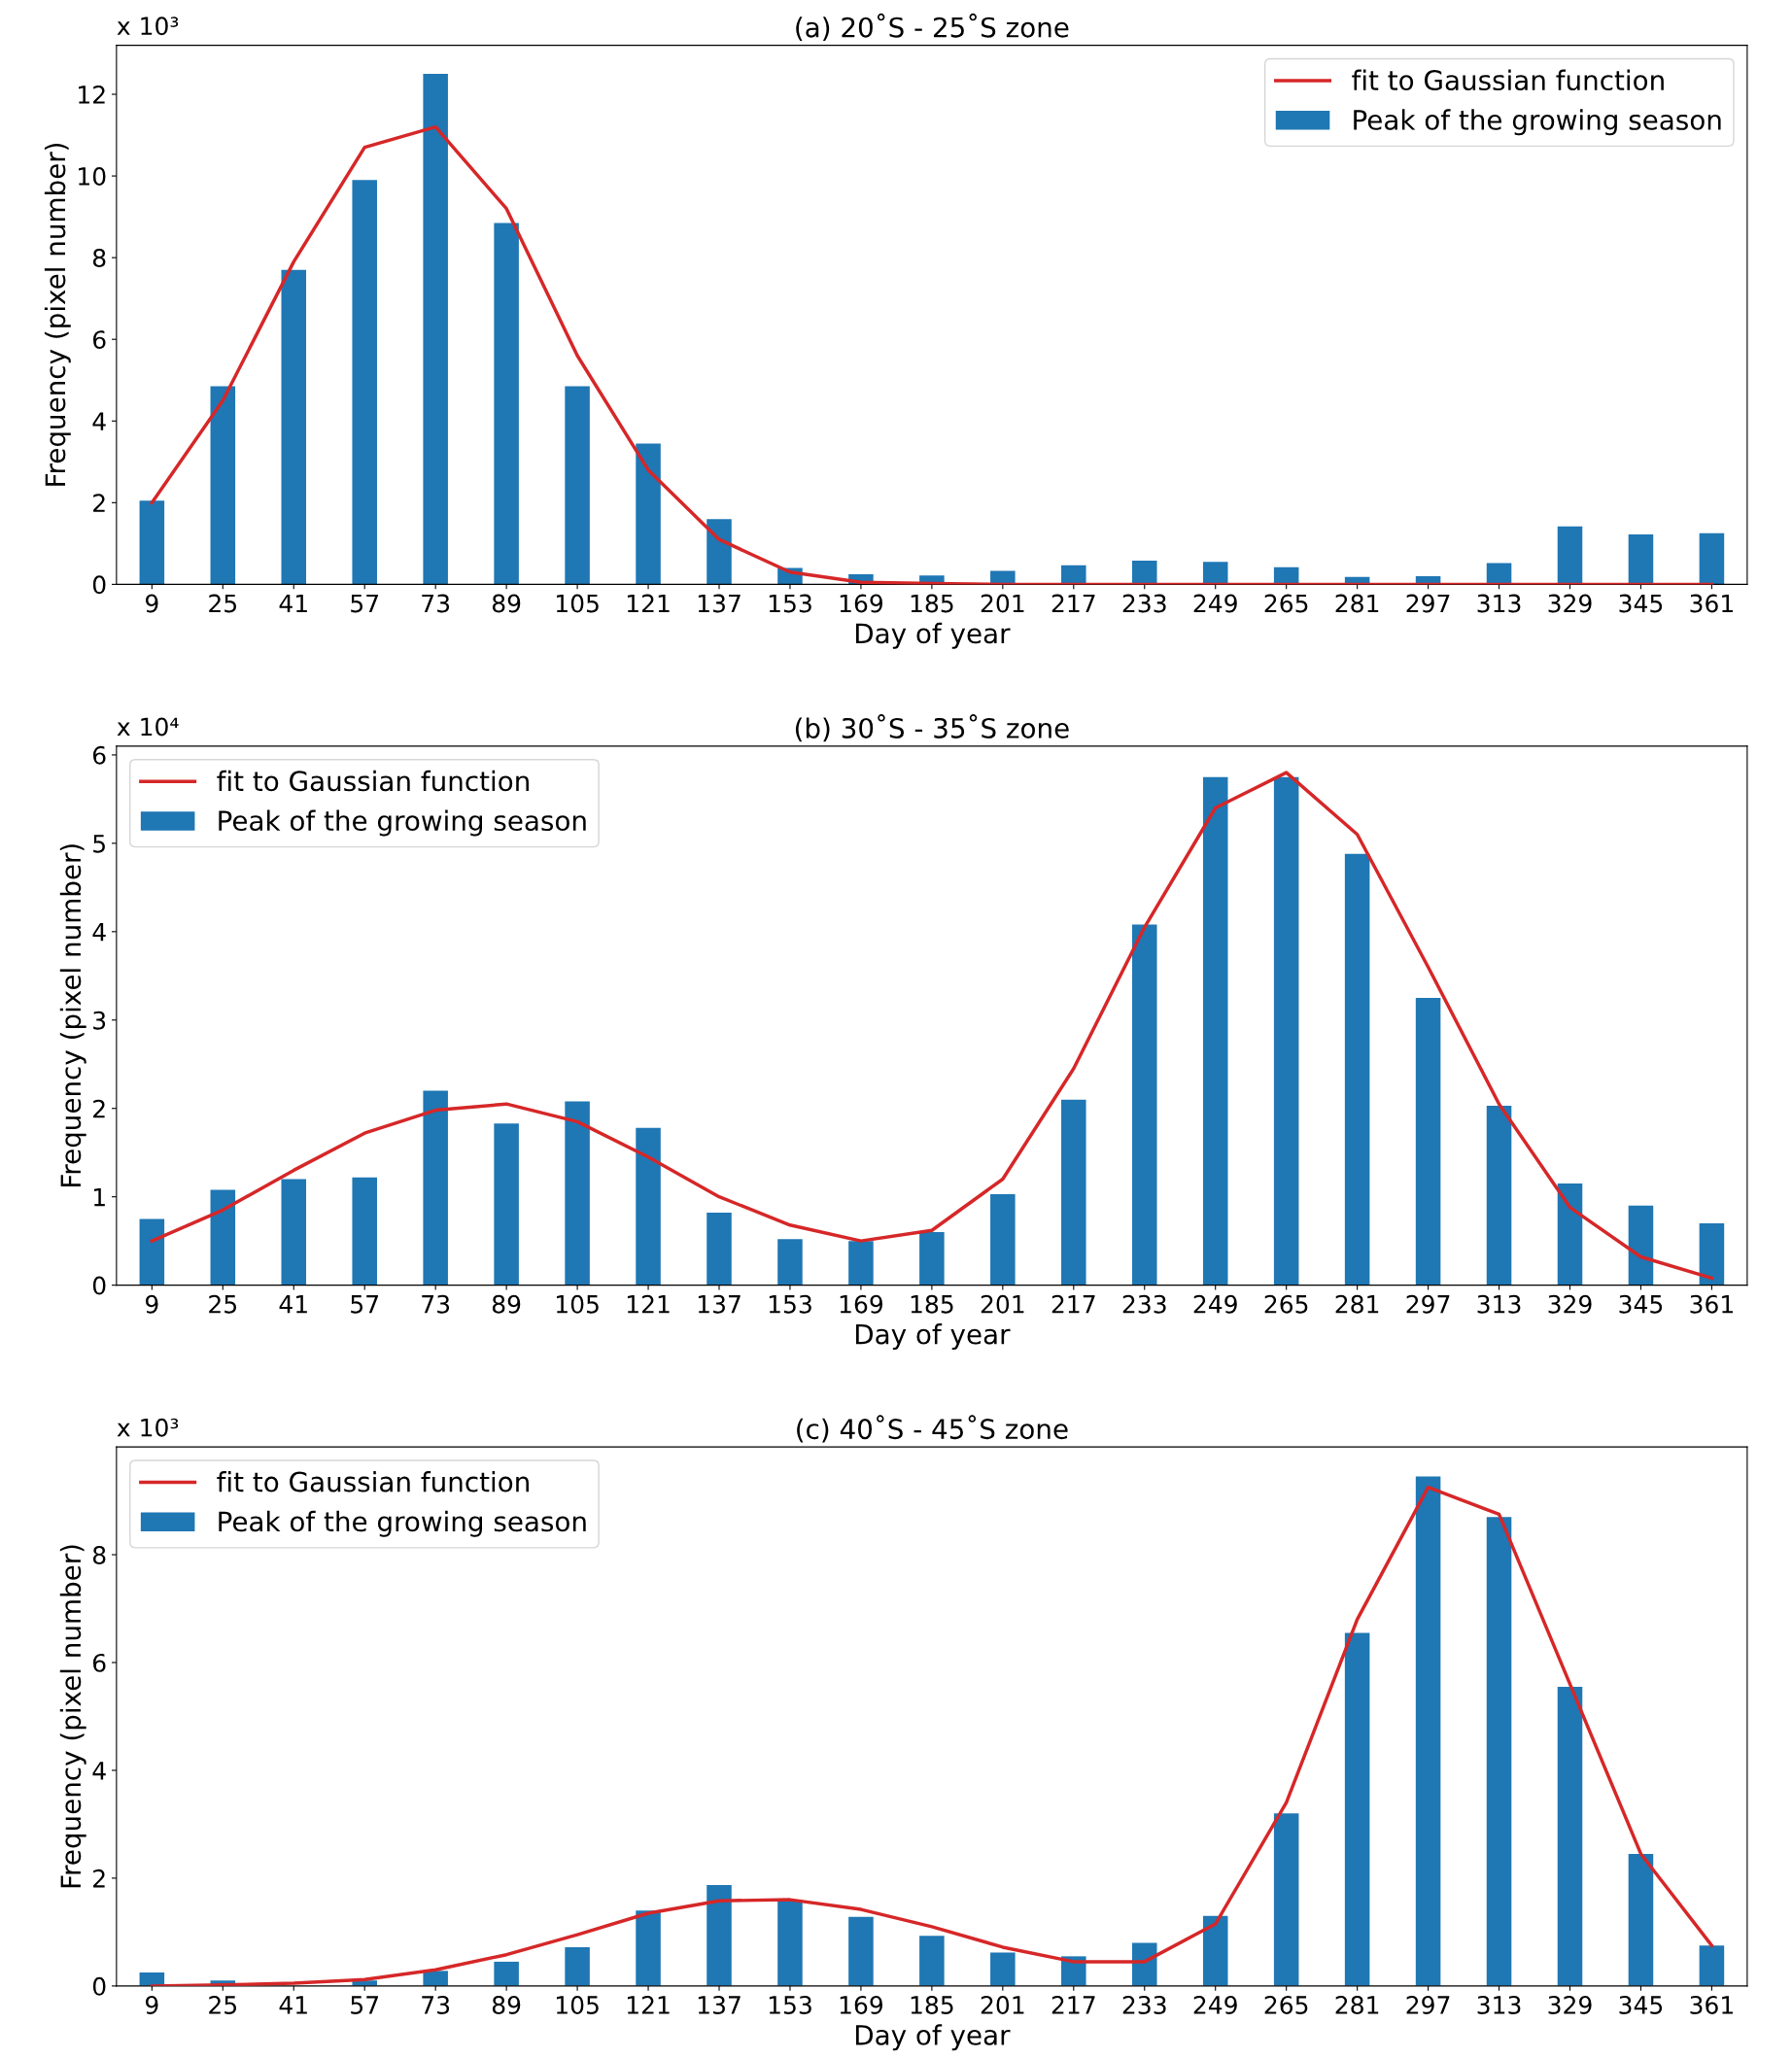 The height and width of the screenshot is (2058, 1792). I want to click on x-tick-label: 41, so click(293, 604).